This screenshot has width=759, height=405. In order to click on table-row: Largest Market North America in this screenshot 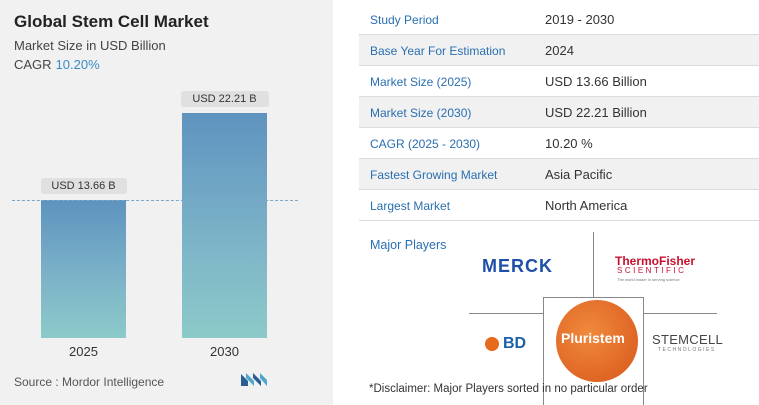, I will do `click(559, 205)`.